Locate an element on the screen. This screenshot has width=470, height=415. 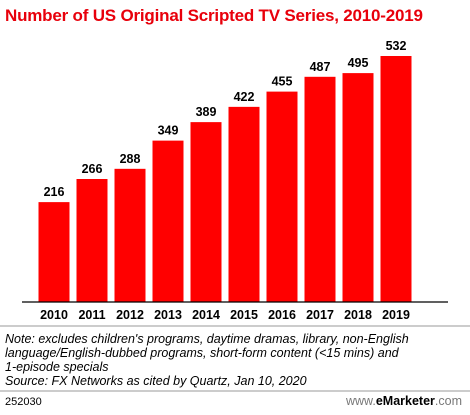
data-label: 266 is located at coordinates (92, 169).